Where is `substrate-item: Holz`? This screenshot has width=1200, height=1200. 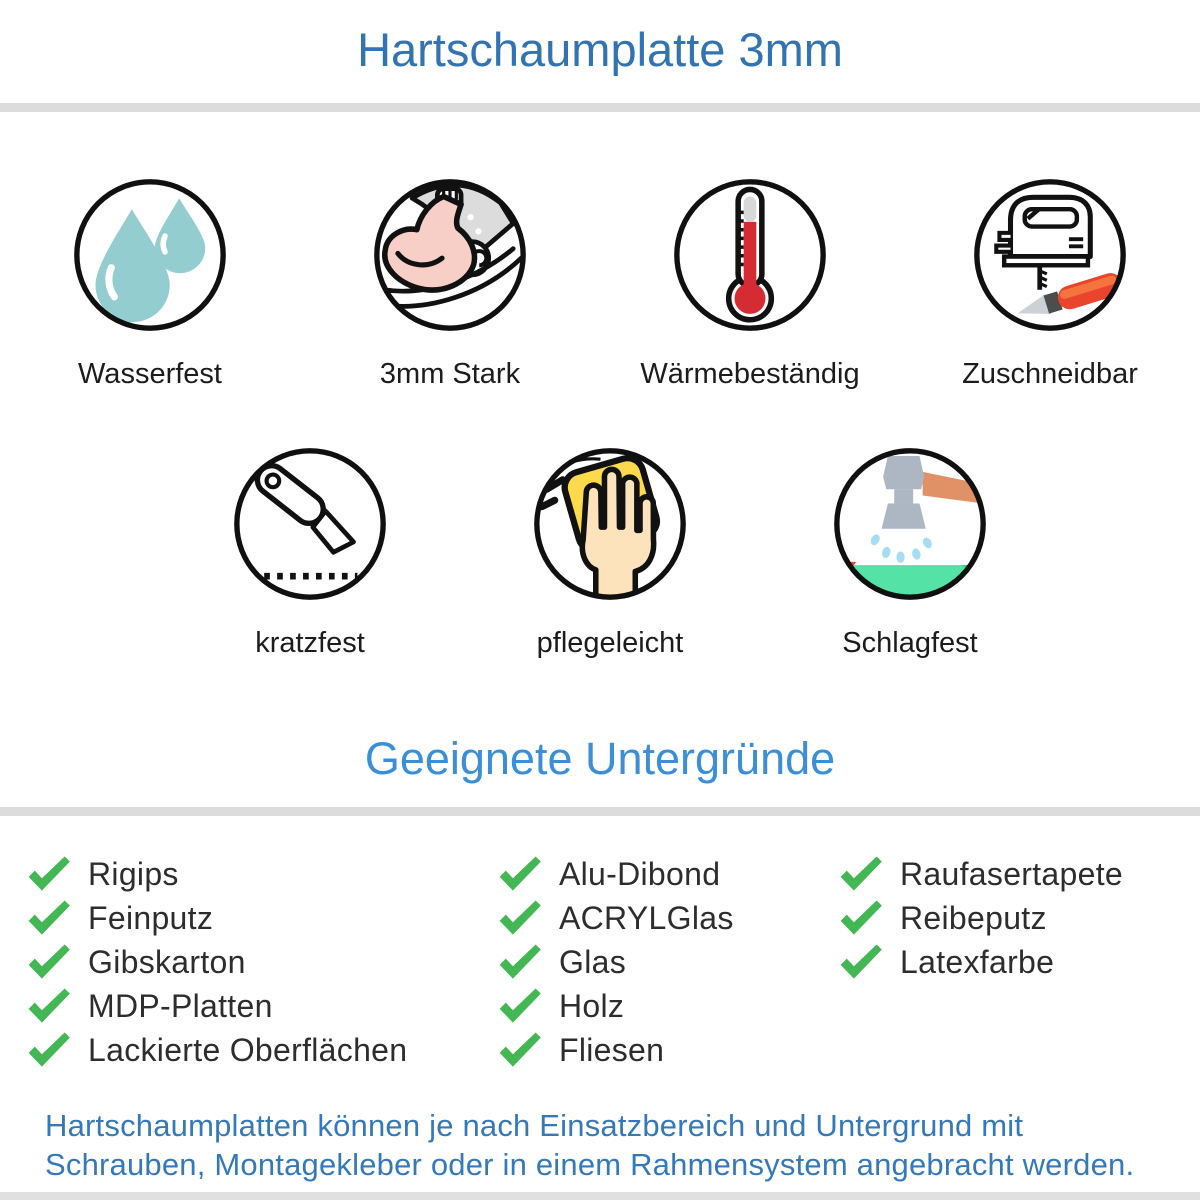 substrate-item: Holz is located at coordinates (615, 1006).